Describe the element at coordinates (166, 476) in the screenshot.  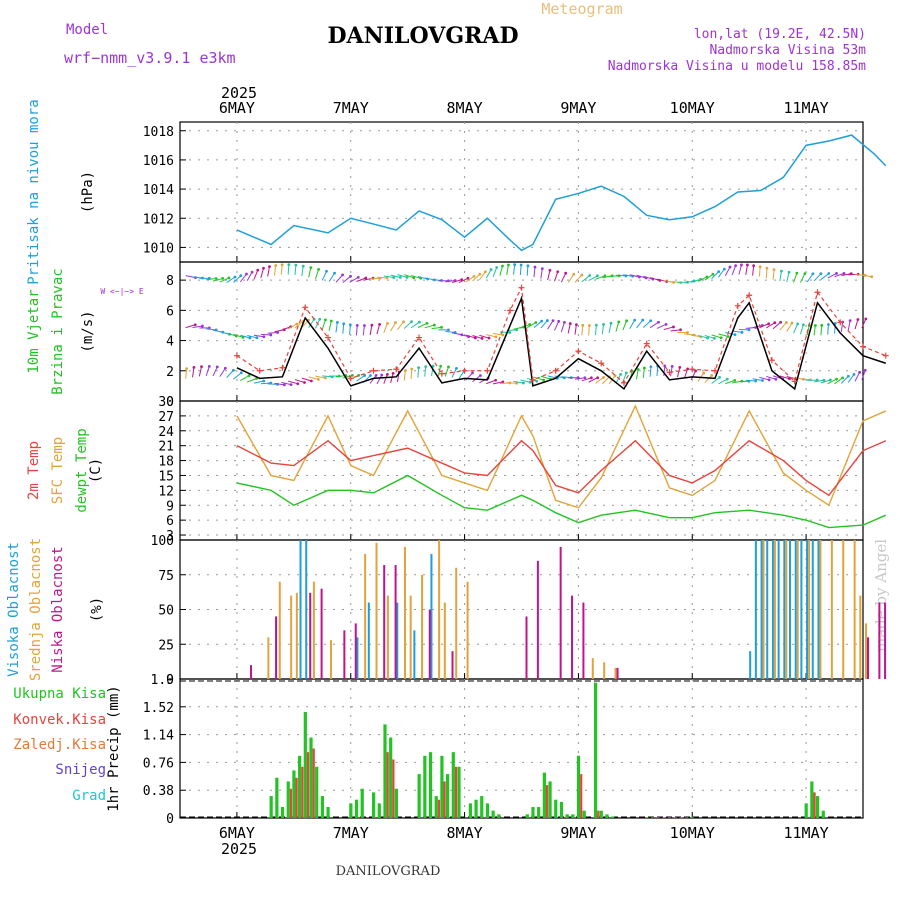
I see `temperature-y-tick-label: 15` at that location.